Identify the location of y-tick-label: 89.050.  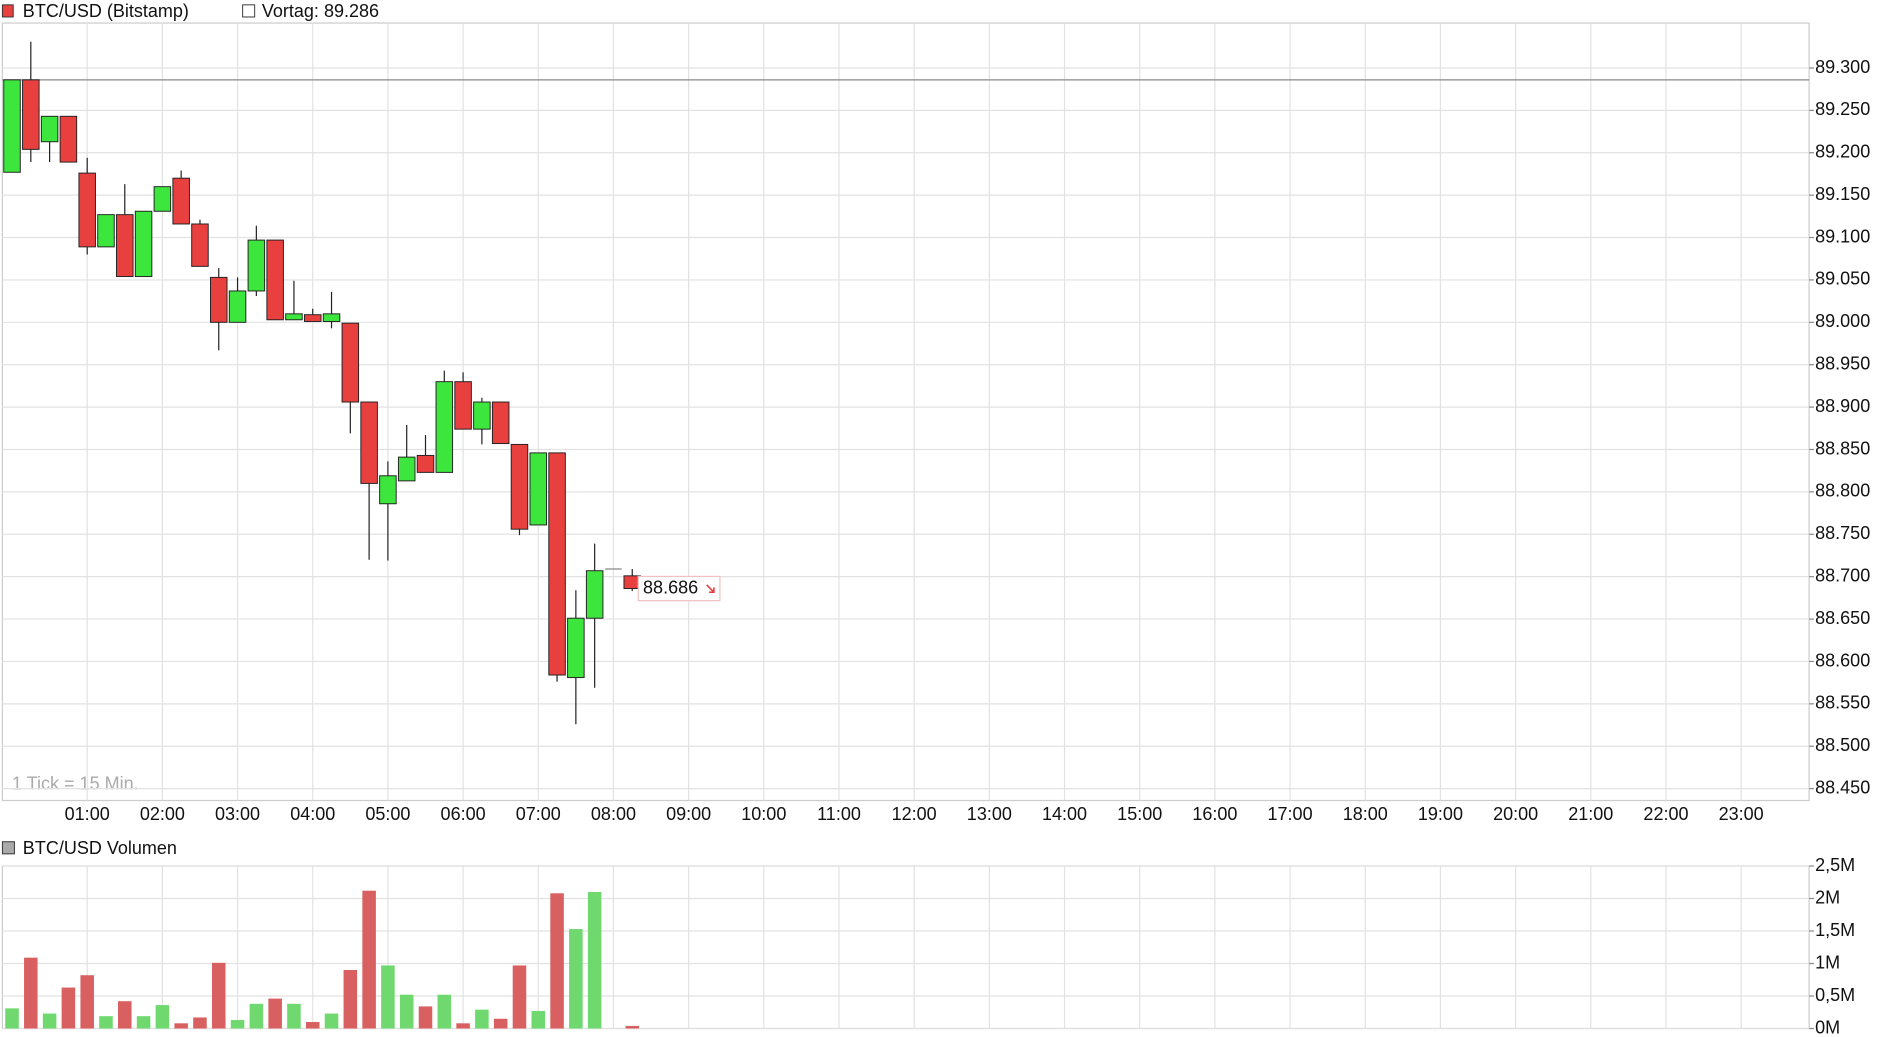
(1842, 279).